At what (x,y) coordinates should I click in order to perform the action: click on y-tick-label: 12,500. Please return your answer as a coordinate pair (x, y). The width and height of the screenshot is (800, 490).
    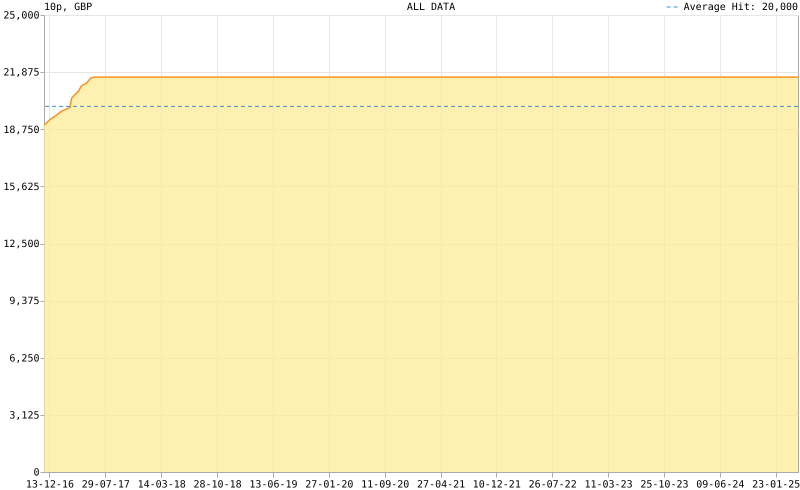
    Looking at the image, I should click on (21, 244).